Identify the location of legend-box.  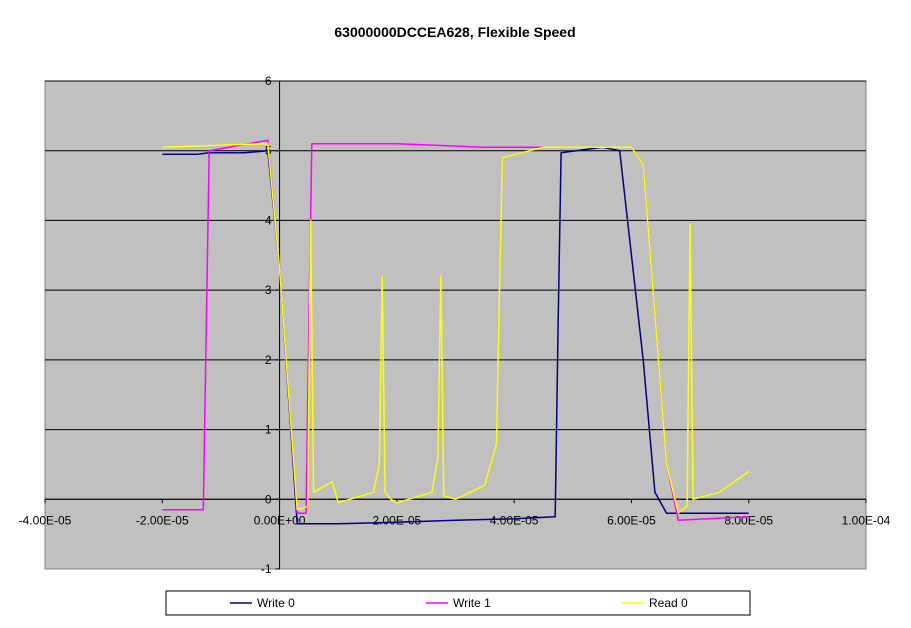
(458, 603).